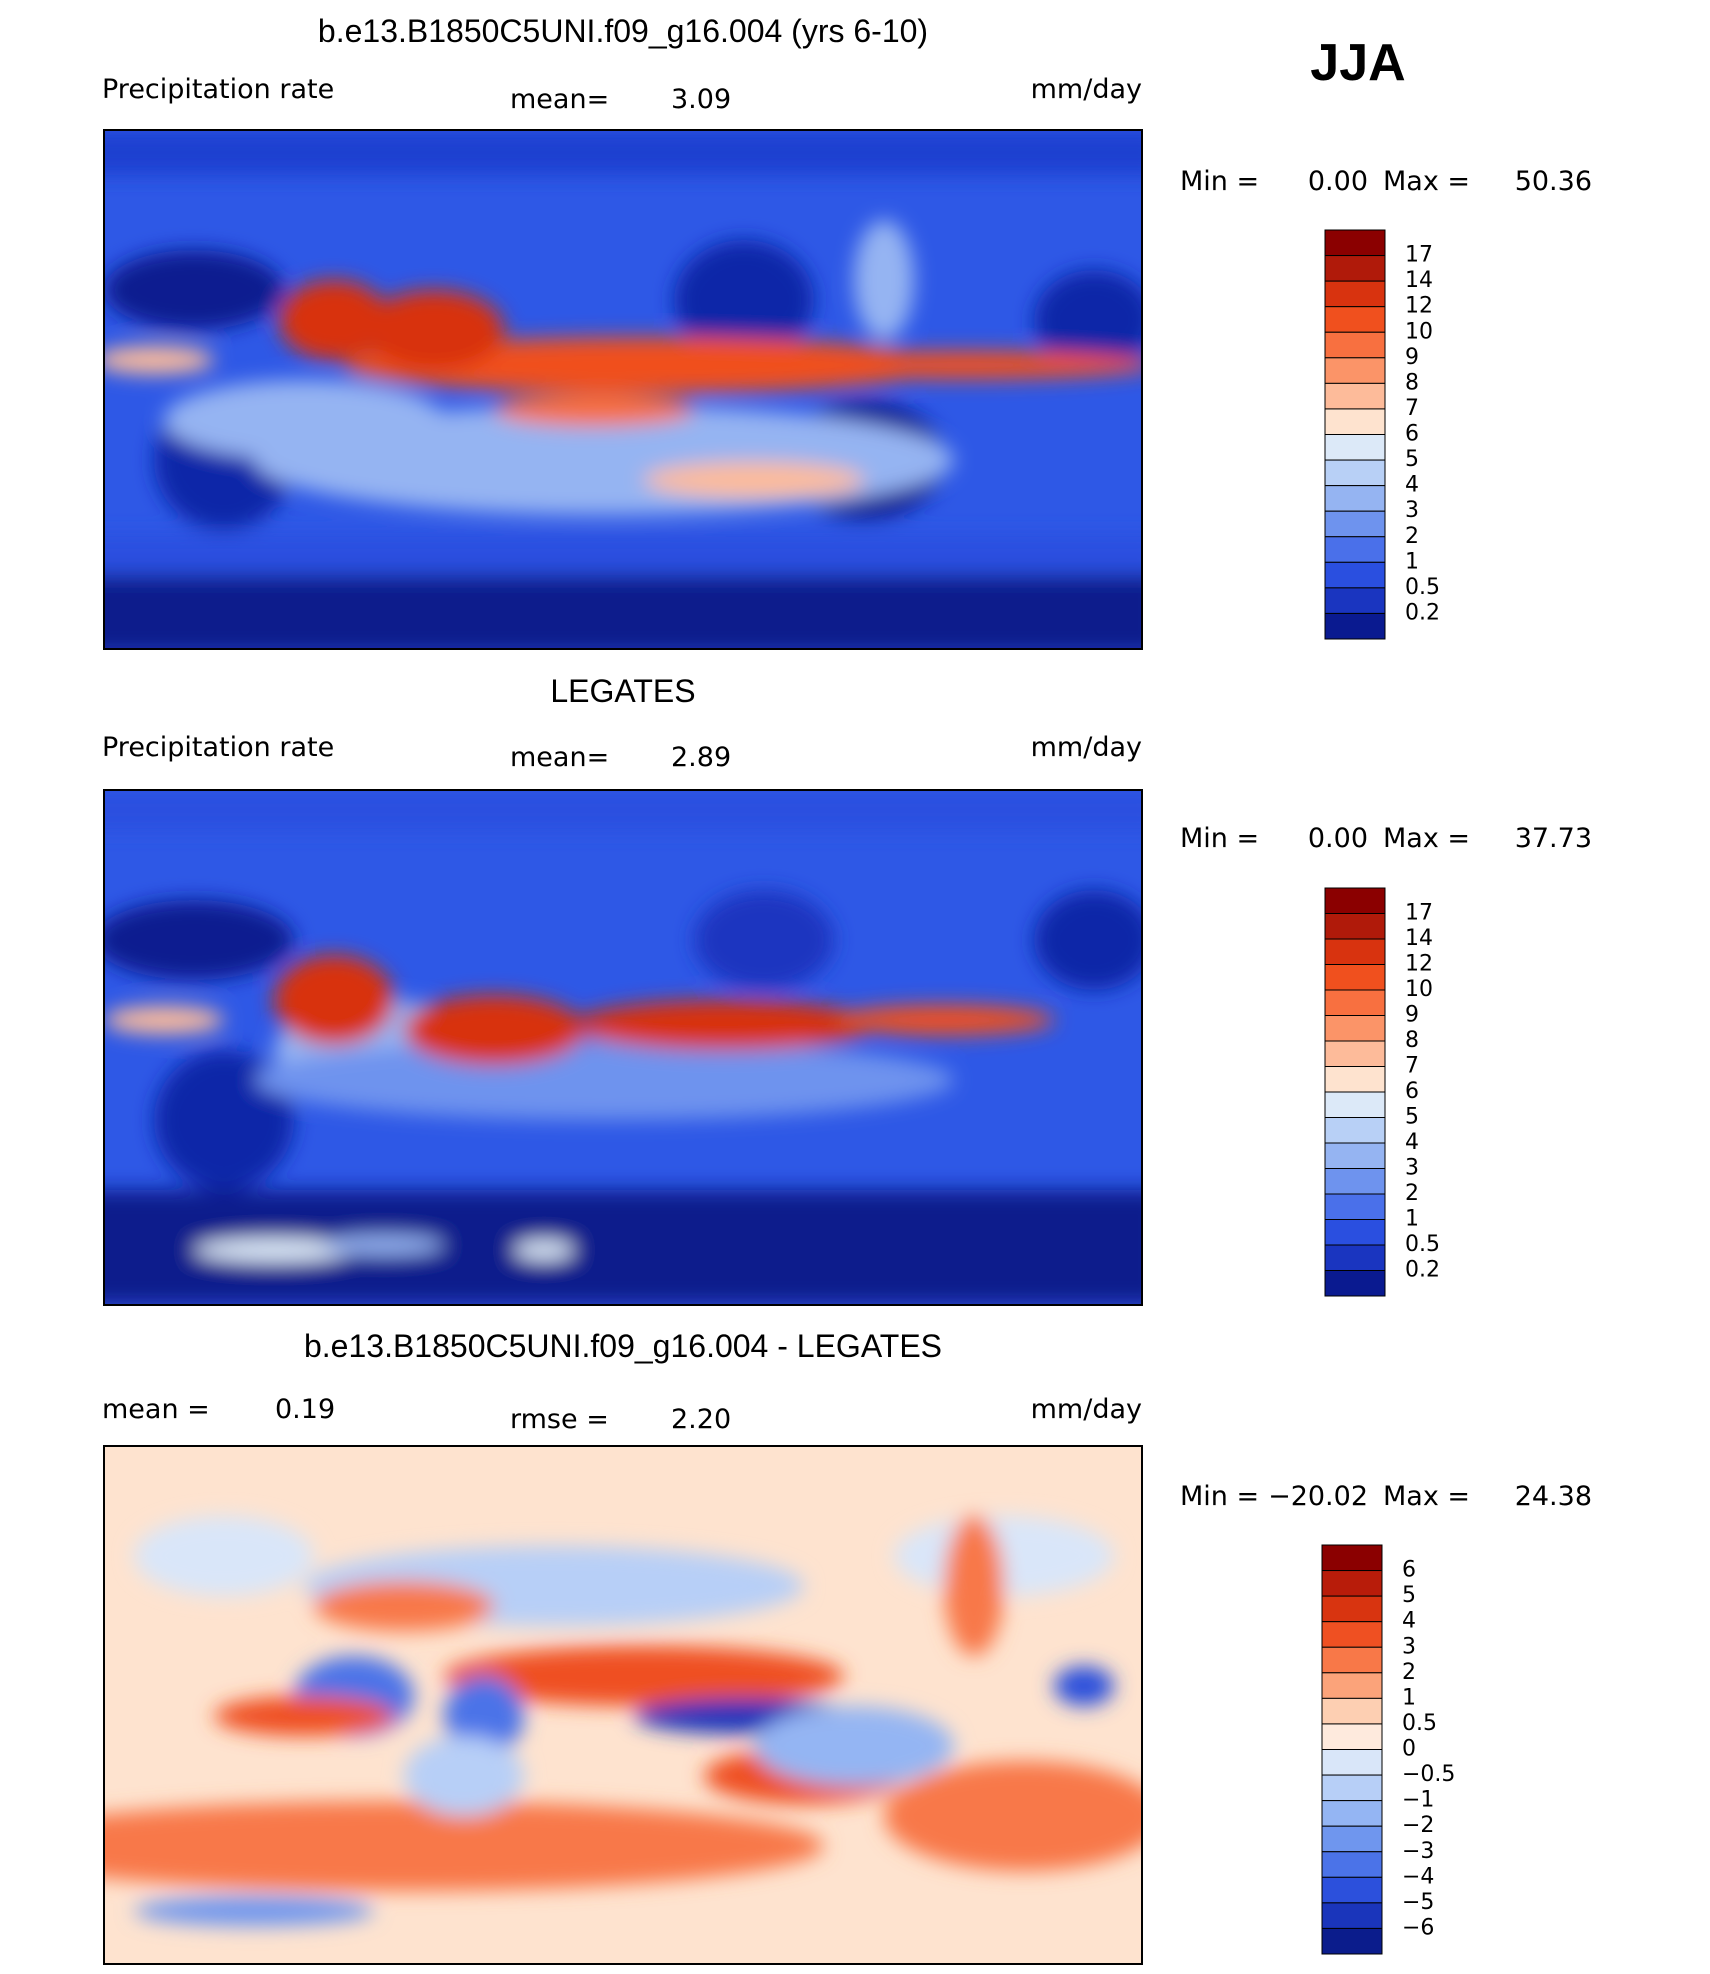  What do you see at coordinates (1419, 280) in the screenshot?
I see `colorbar-label: 14` at bounding box center [1419, 280].